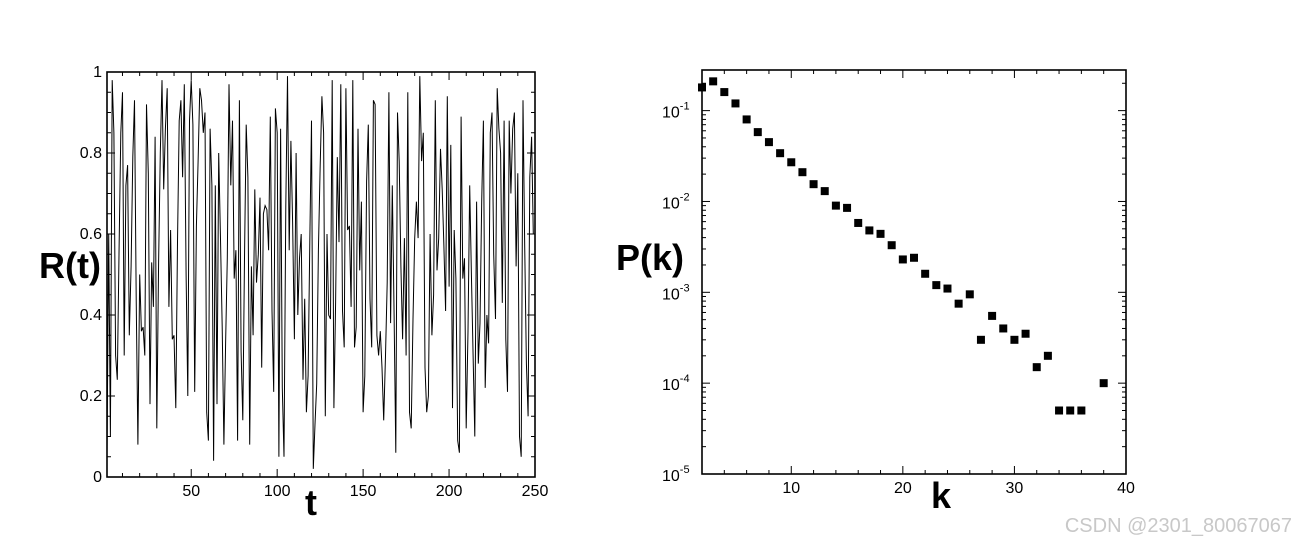 The height and width of the screenshot is (544, 1298). What do you see at coordinates (903, 488) in the screenshot?
I see `pk-x-tick-label: 20` at bounding box center [903, 488].